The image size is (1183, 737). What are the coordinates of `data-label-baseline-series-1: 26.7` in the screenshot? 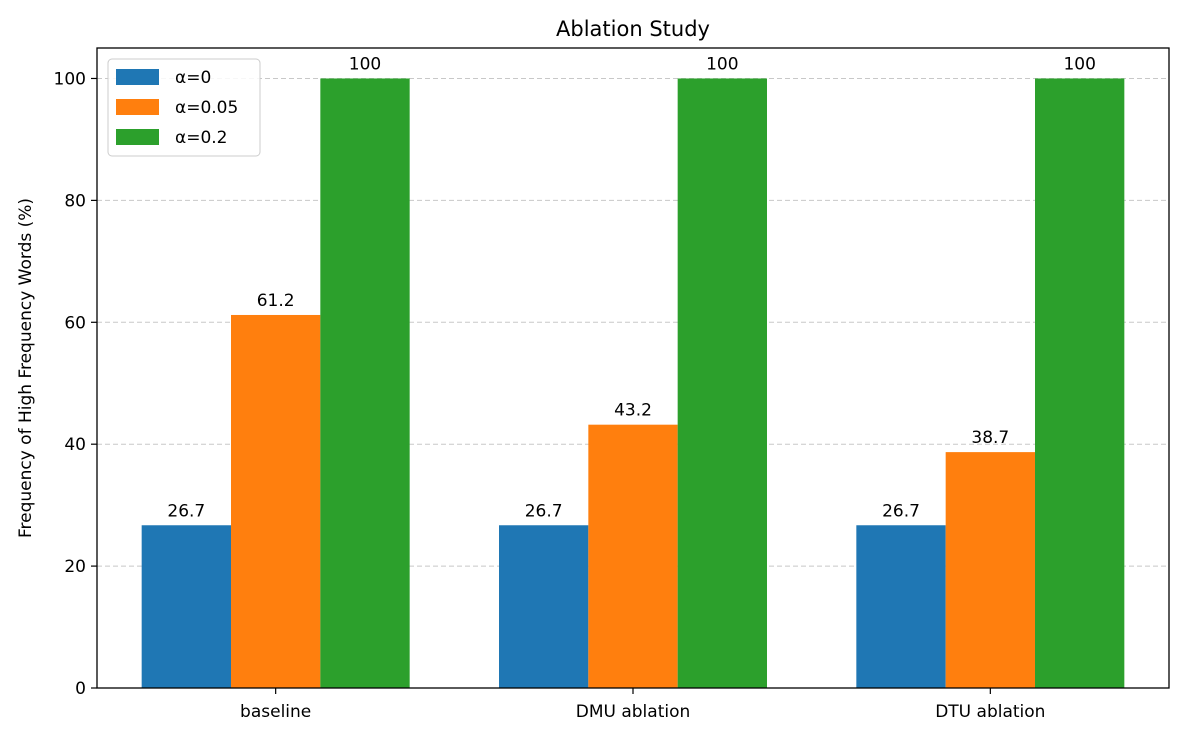 It's located at (186, 511).